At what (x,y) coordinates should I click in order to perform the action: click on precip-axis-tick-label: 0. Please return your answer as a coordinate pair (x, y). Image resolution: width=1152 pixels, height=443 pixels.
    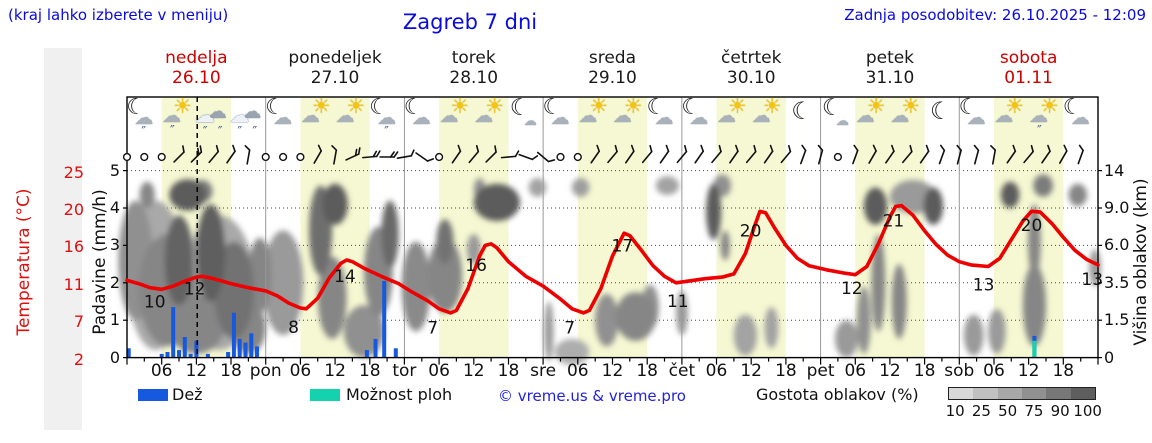
    Looking at the image, I should click on (114, 357).